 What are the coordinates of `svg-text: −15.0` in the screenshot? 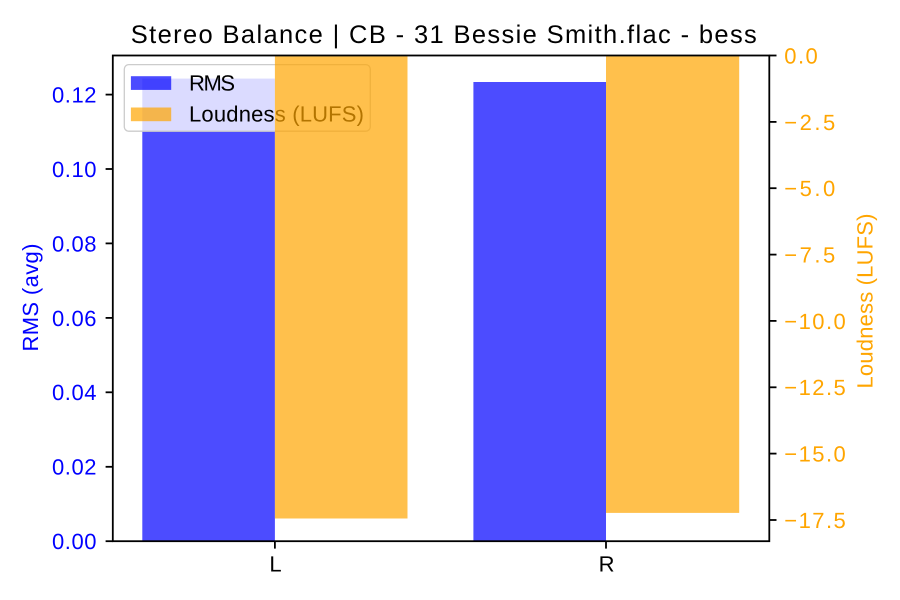 It's located at (815, 454).